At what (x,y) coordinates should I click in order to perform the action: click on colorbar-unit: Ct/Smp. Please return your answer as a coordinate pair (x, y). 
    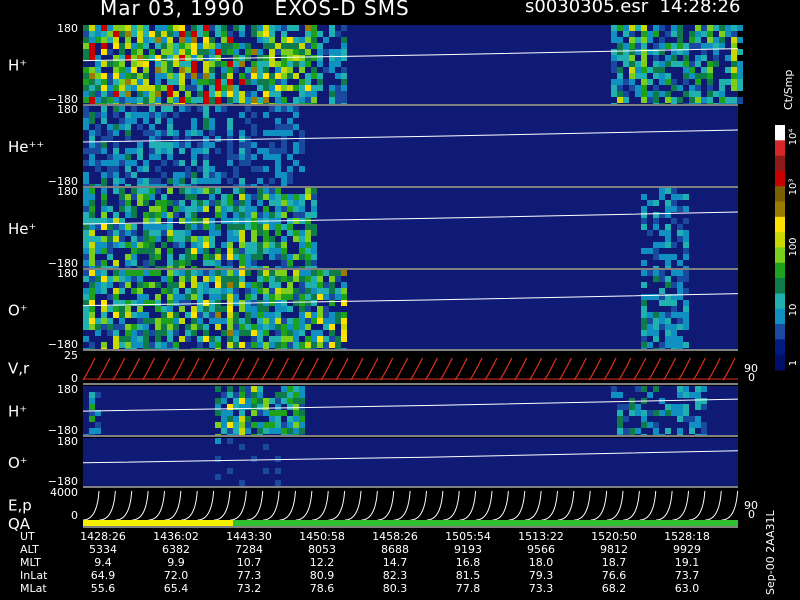
    Looking at the image, I should click on (788, 89).